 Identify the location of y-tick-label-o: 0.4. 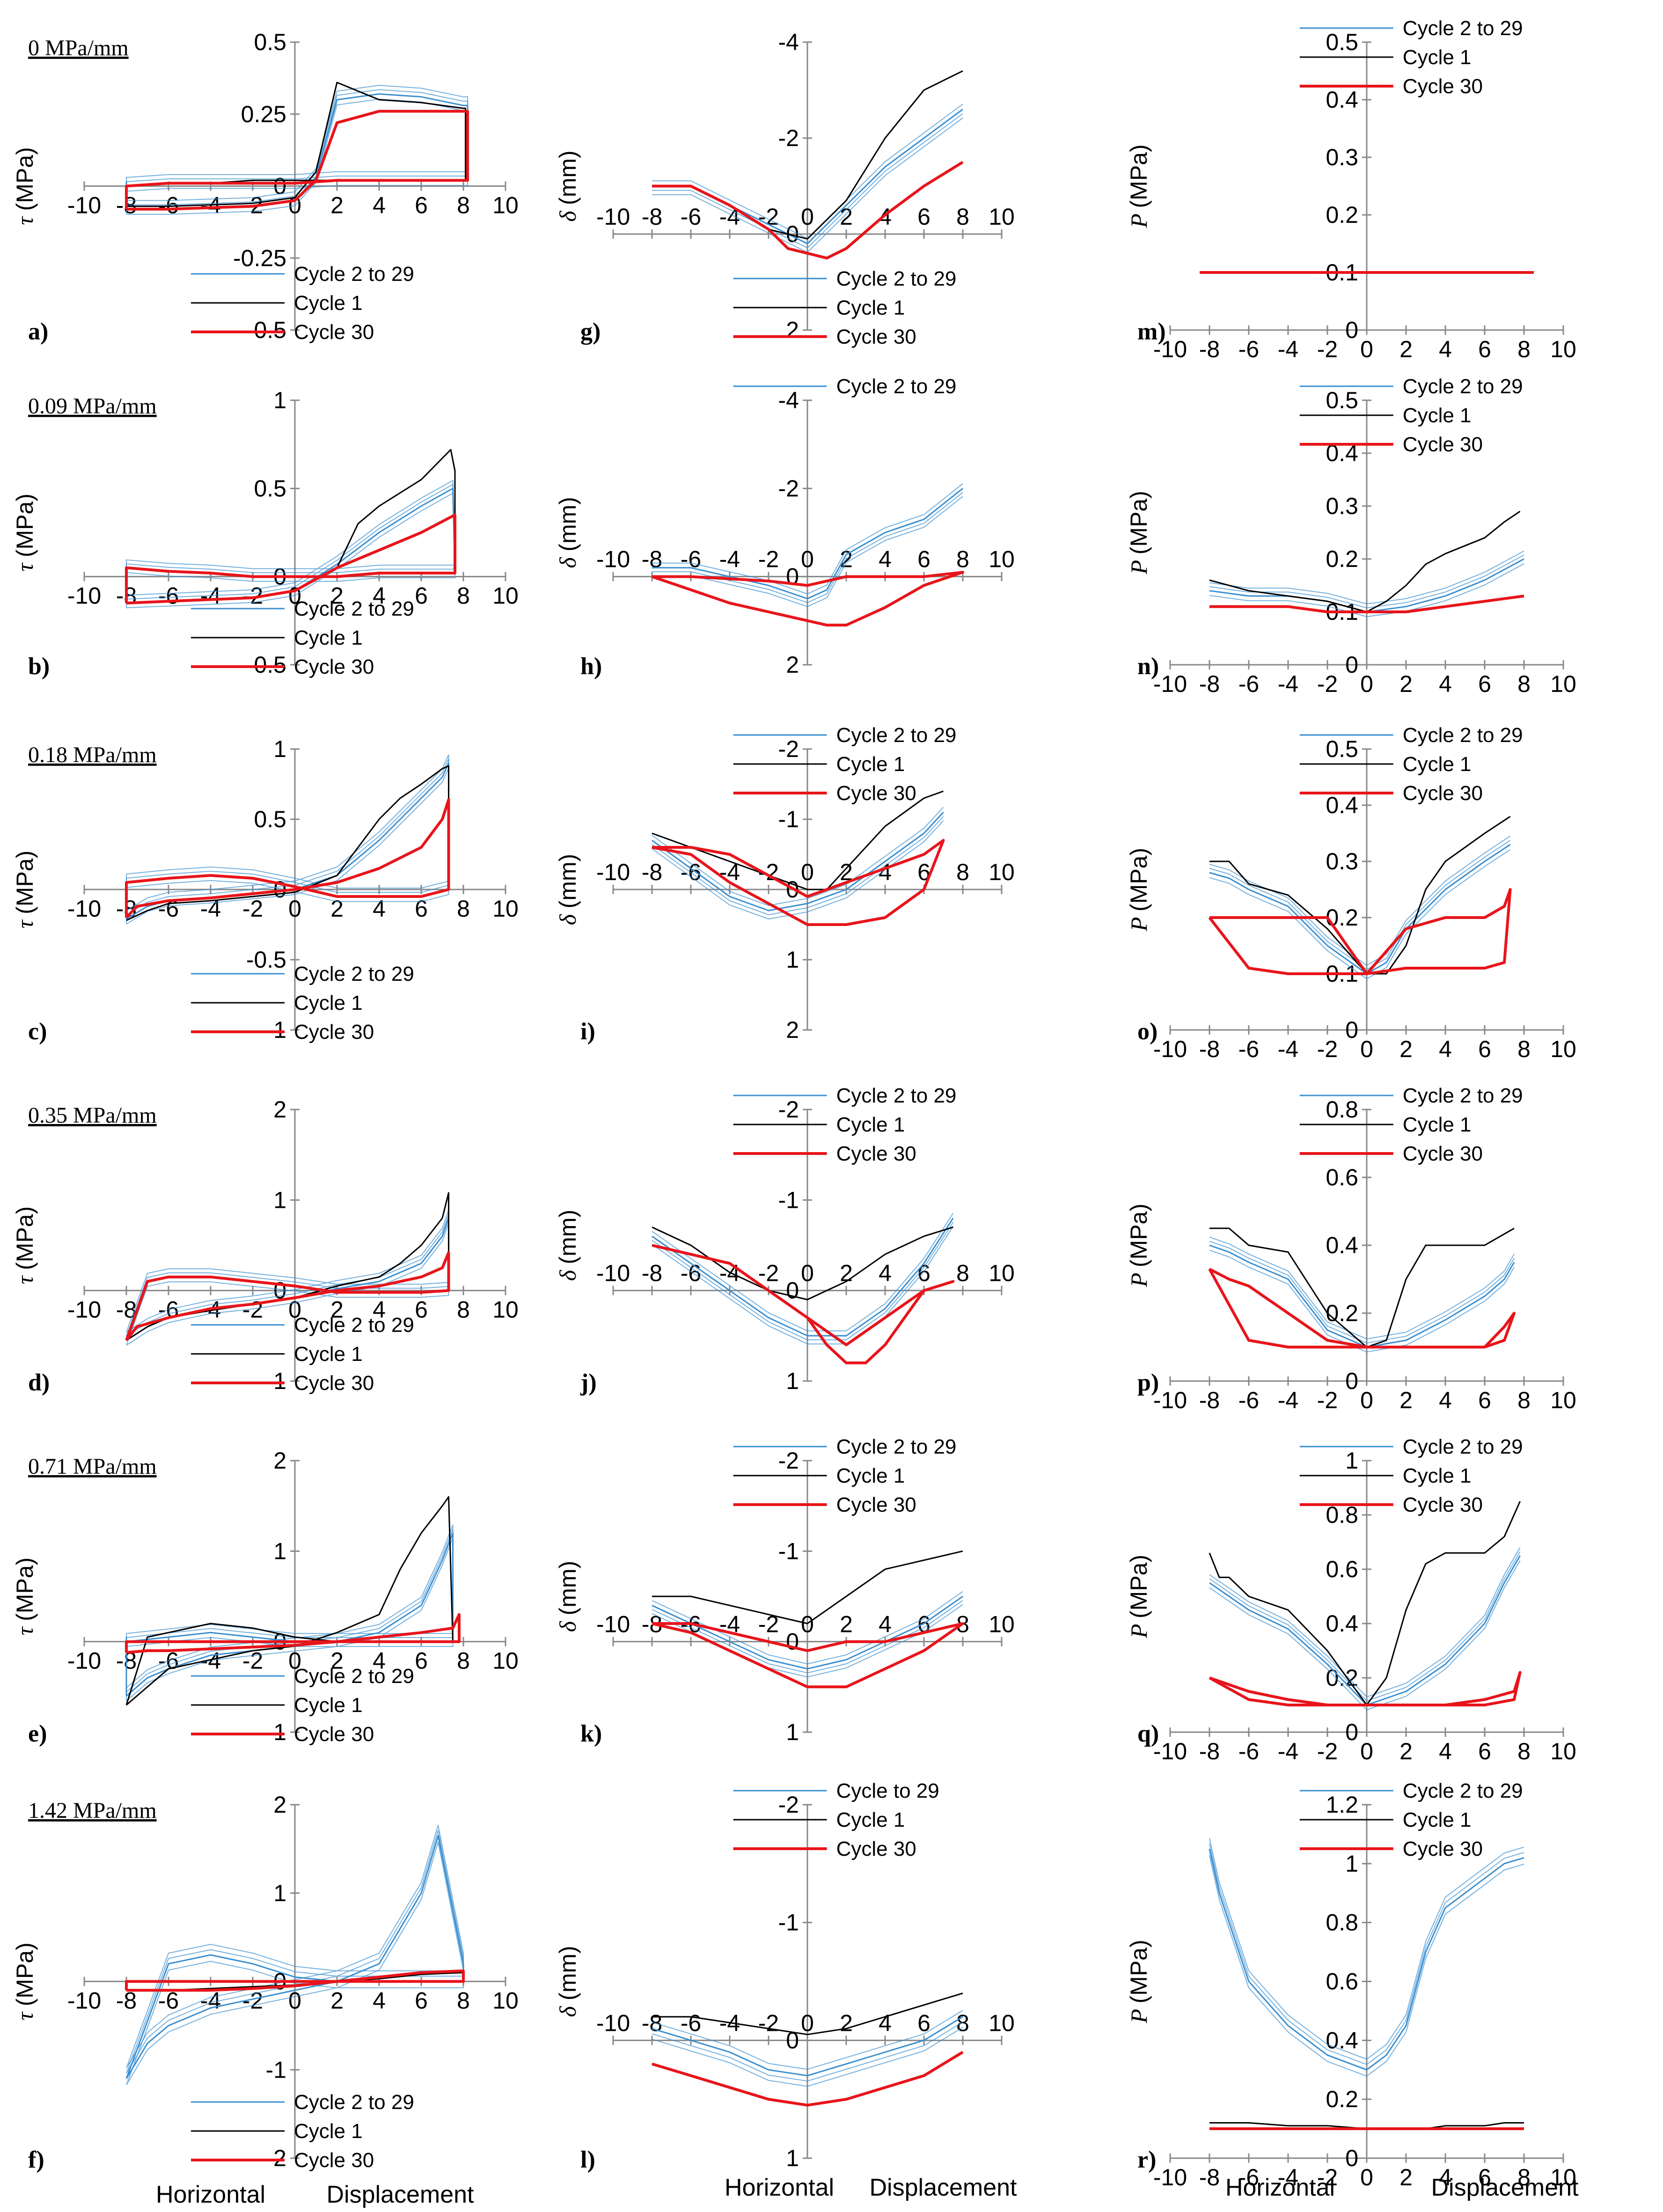
(1342, 805).